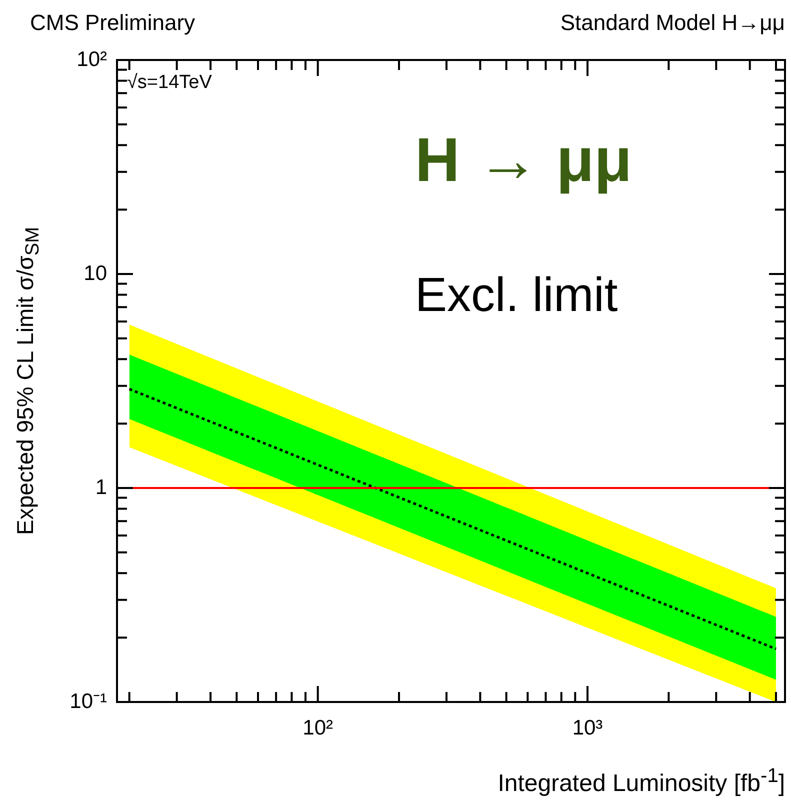  I want to click on chart-subtitle: Standard Model H→μμ, so click(672, 23).